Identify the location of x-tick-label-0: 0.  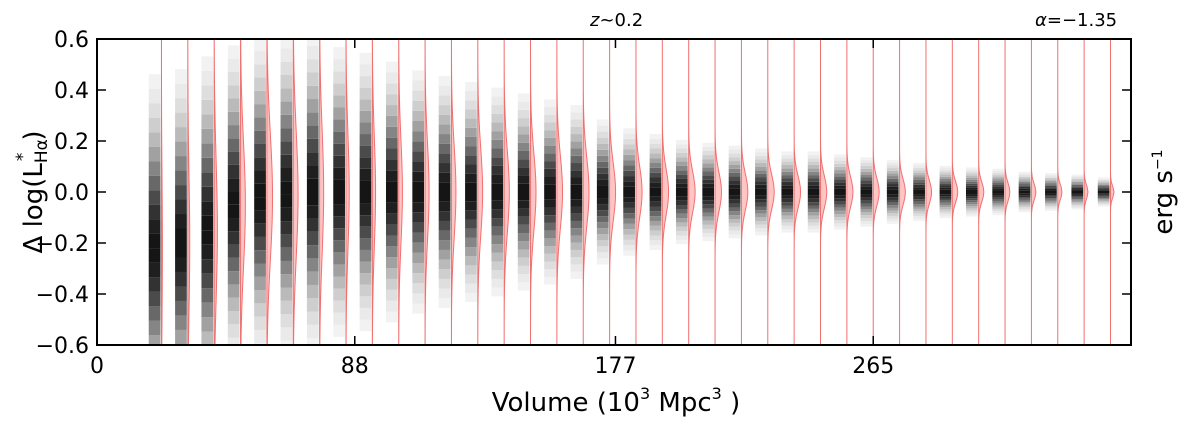
(97, 366).